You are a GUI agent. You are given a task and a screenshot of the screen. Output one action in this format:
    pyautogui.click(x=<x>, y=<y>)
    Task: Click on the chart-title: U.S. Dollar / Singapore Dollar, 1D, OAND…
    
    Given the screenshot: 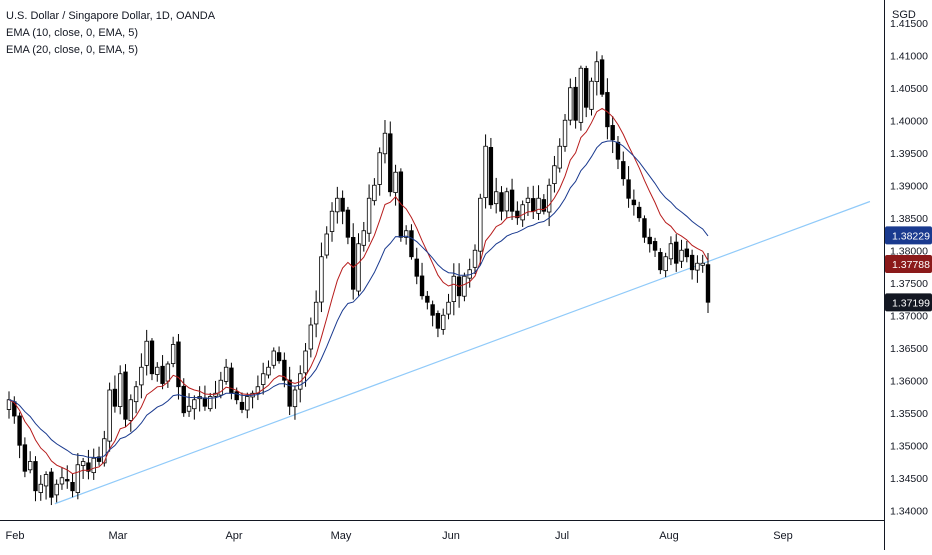 What is the action you would take?
    pyautogui.click(x=111, y=16)
    